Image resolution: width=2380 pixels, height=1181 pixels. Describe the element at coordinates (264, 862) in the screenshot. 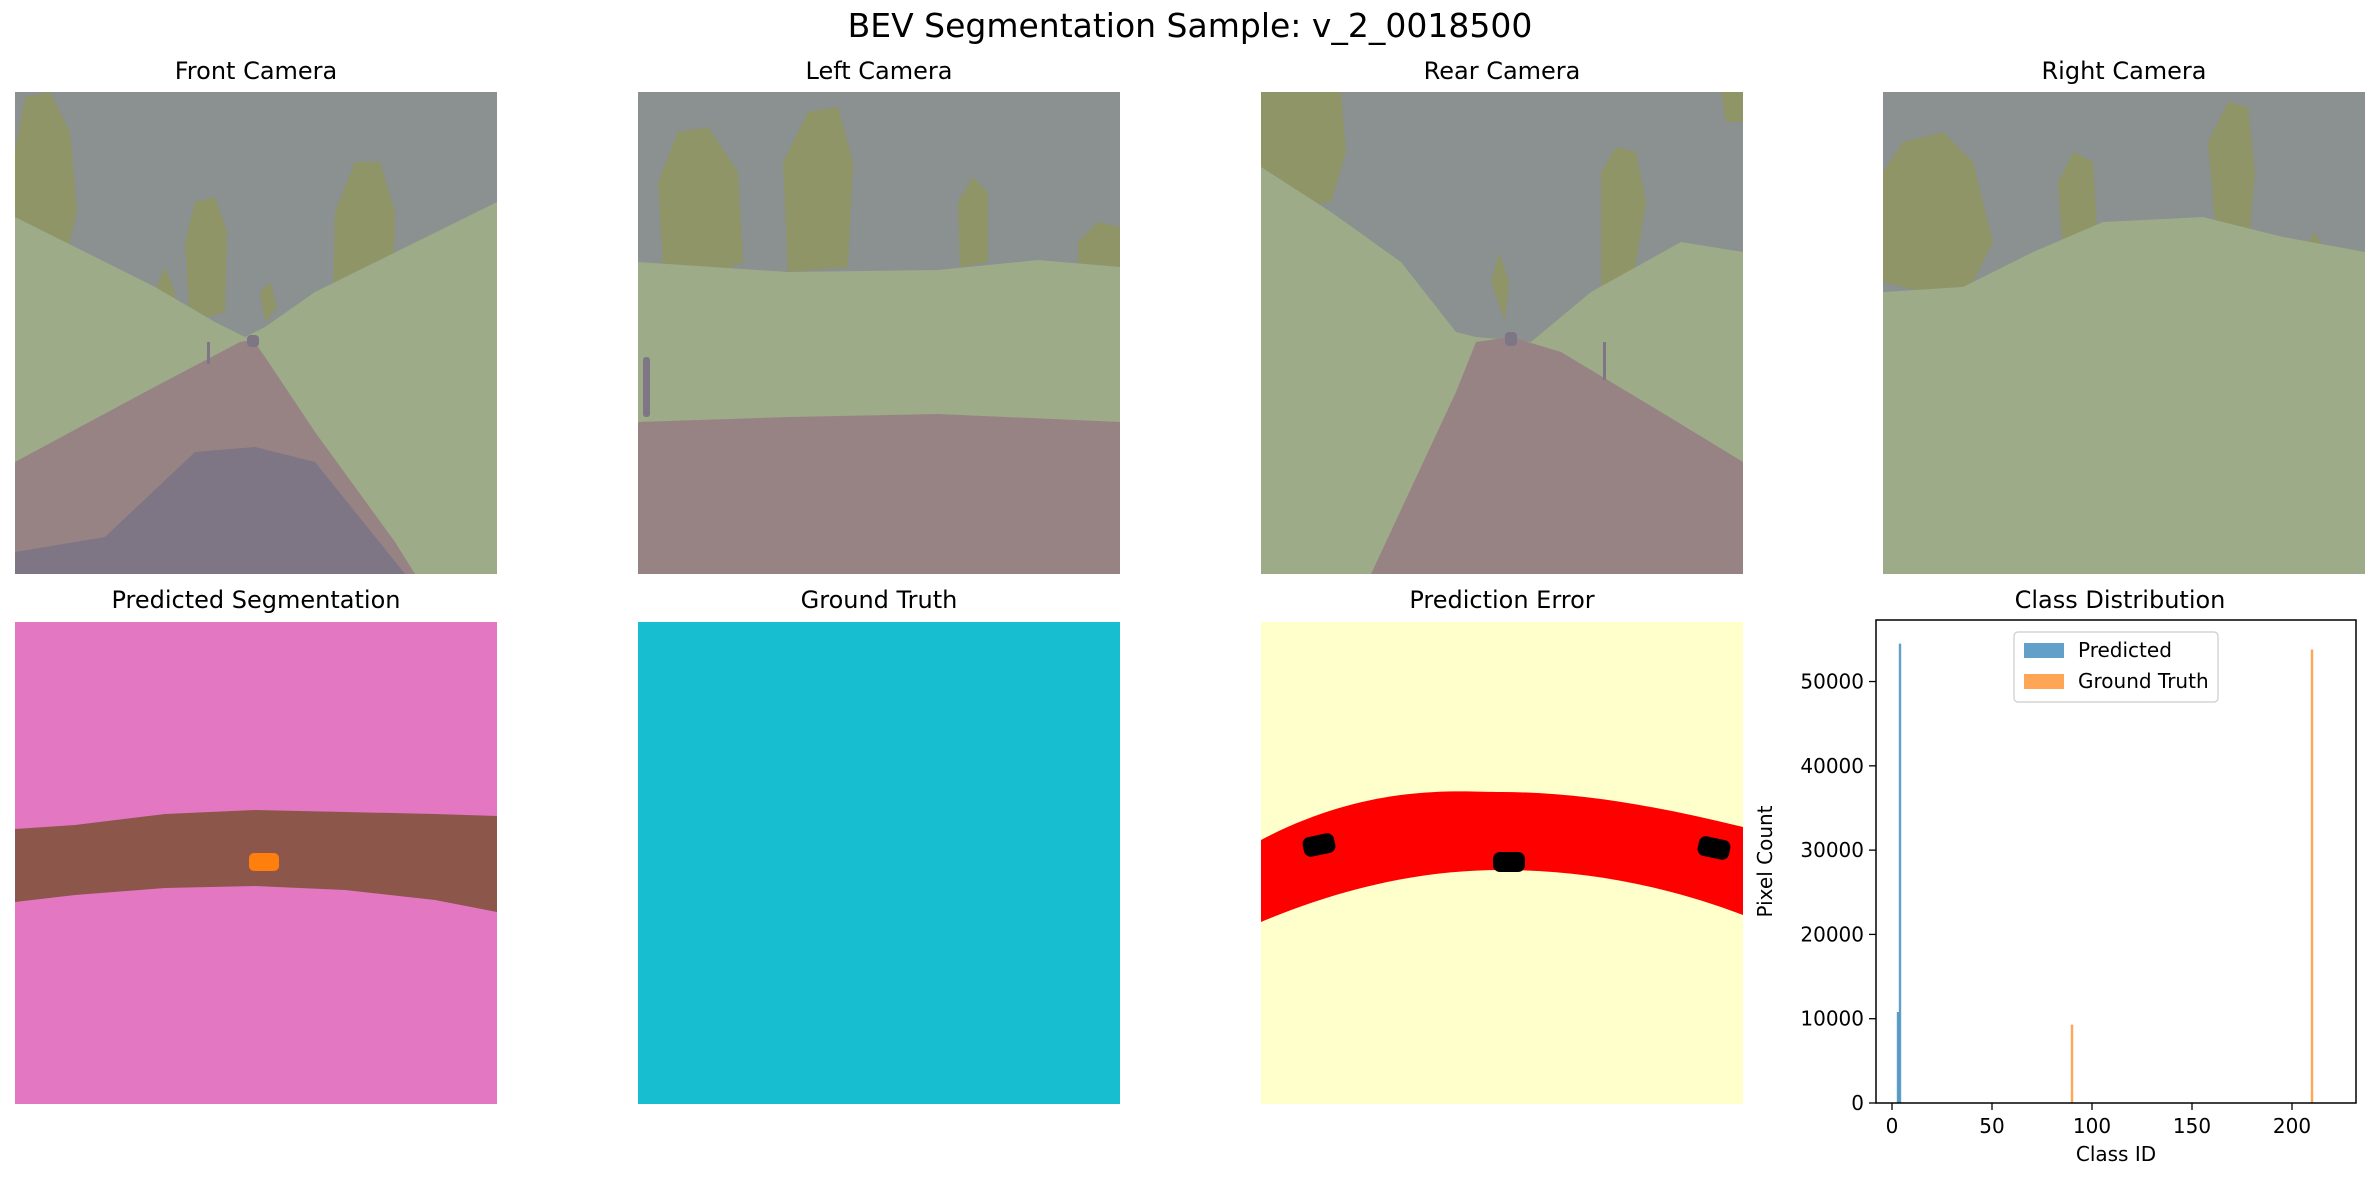

I see `vehicle-class-blob` at that location.